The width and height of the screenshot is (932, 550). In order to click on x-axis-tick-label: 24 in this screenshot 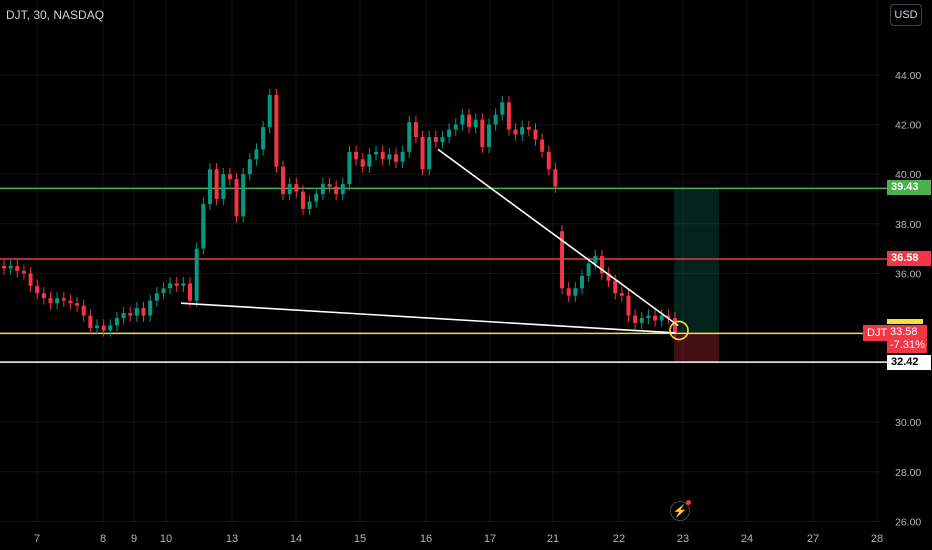, I will do `click(747, 539)`.